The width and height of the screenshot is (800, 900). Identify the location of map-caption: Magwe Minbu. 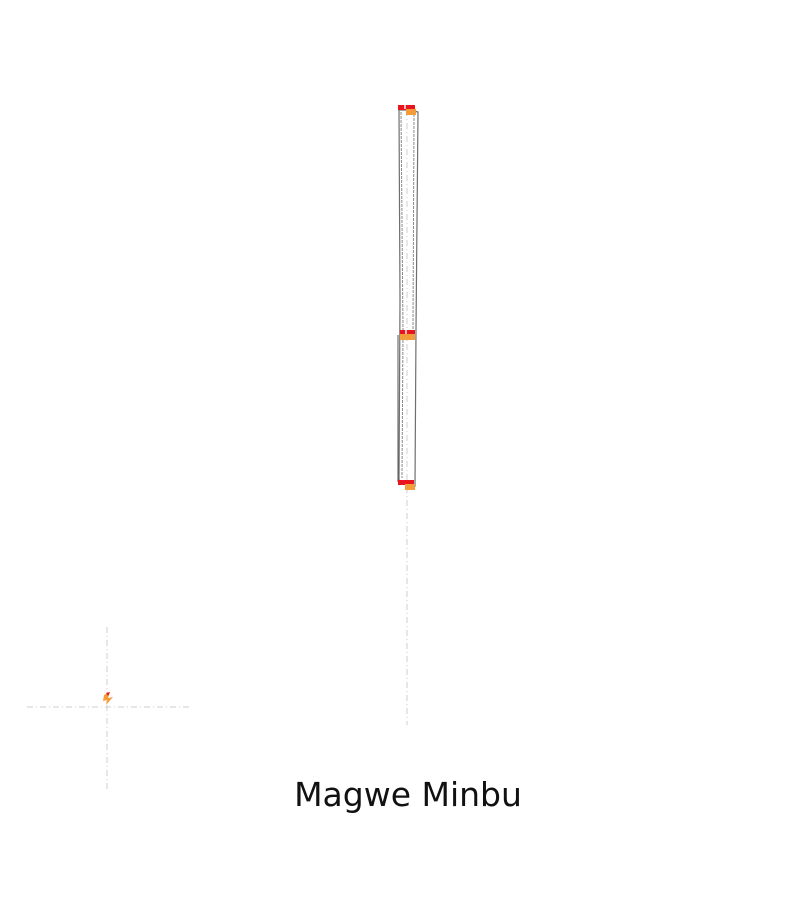
(408, 794).